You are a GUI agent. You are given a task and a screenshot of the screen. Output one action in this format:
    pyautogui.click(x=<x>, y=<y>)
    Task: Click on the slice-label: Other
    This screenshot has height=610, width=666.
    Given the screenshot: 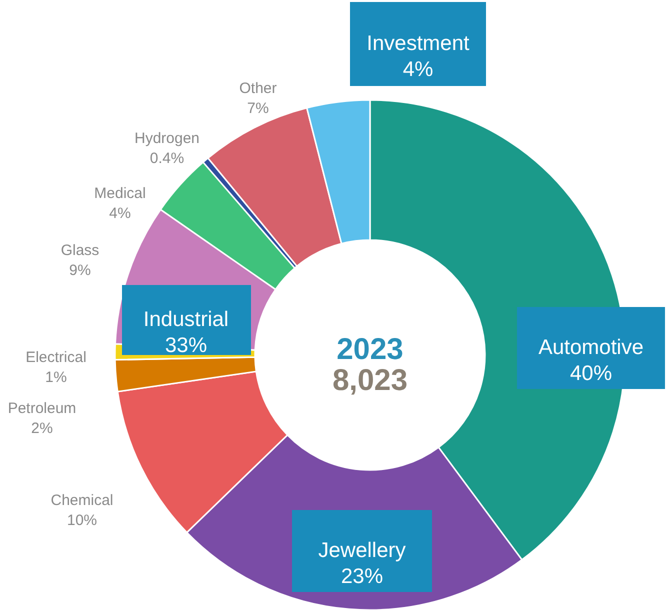 What is the action you would take?
    pyautogui.click(x=258, y=88)
    